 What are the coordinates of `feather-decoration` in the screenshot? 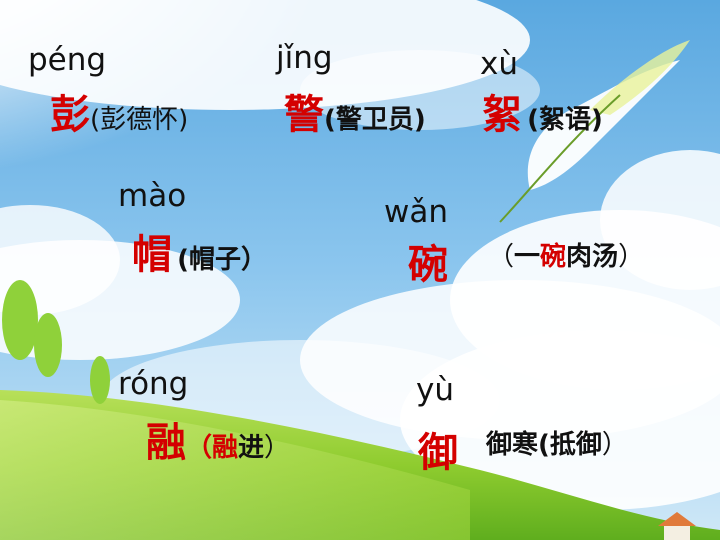 It's located at (594, 131).